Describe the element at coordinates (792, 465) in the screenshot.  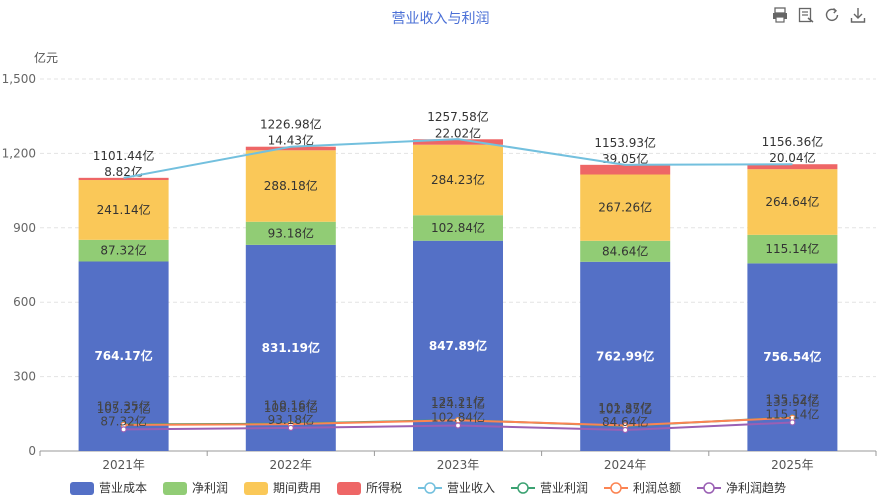
I see `x-tick-label: 2025年` at that location.